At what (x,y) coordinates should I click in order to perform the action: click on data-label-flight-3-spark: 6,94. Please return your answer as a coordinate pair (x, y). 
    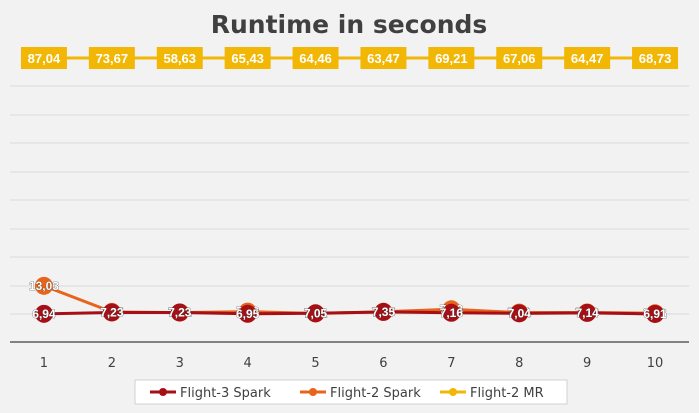
    Looking at the image, I should click on (44, 314).